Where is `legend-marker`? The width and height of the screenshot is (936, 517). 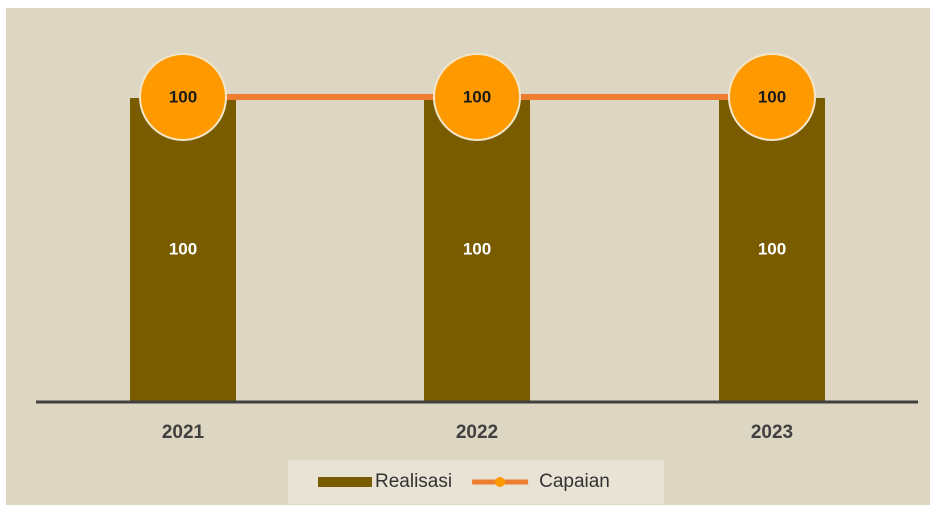
legend-marker is located at coordinates (500, 482).